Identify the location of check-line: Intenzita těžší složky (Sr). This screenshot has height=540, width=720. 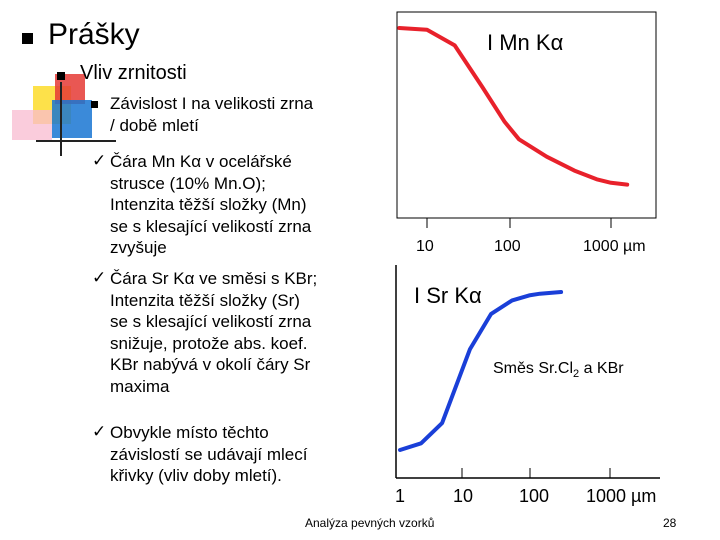
(205, 300).